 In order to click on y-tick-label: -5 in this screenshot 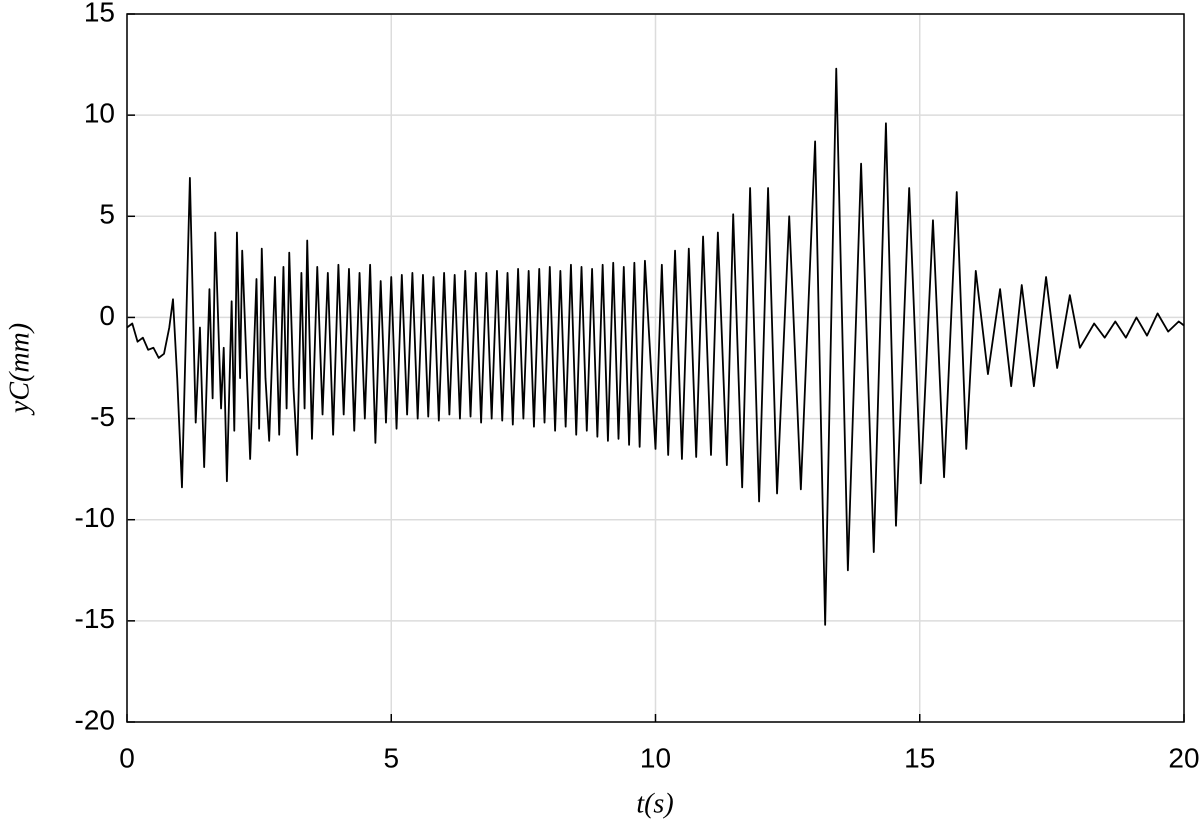, I will do `click(102, 416)`.